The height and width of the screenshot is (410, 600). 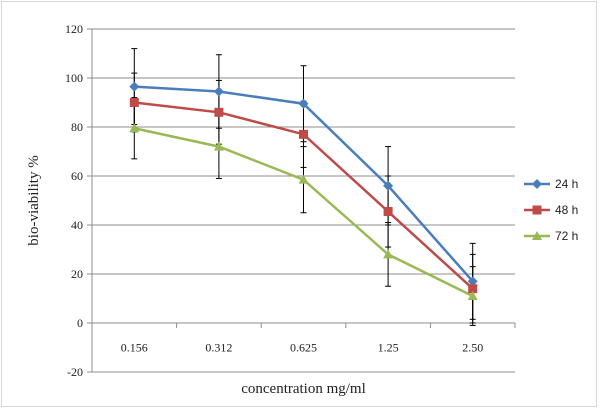 I want to click on legend-marker-72-h, so click(x=537, y=235).